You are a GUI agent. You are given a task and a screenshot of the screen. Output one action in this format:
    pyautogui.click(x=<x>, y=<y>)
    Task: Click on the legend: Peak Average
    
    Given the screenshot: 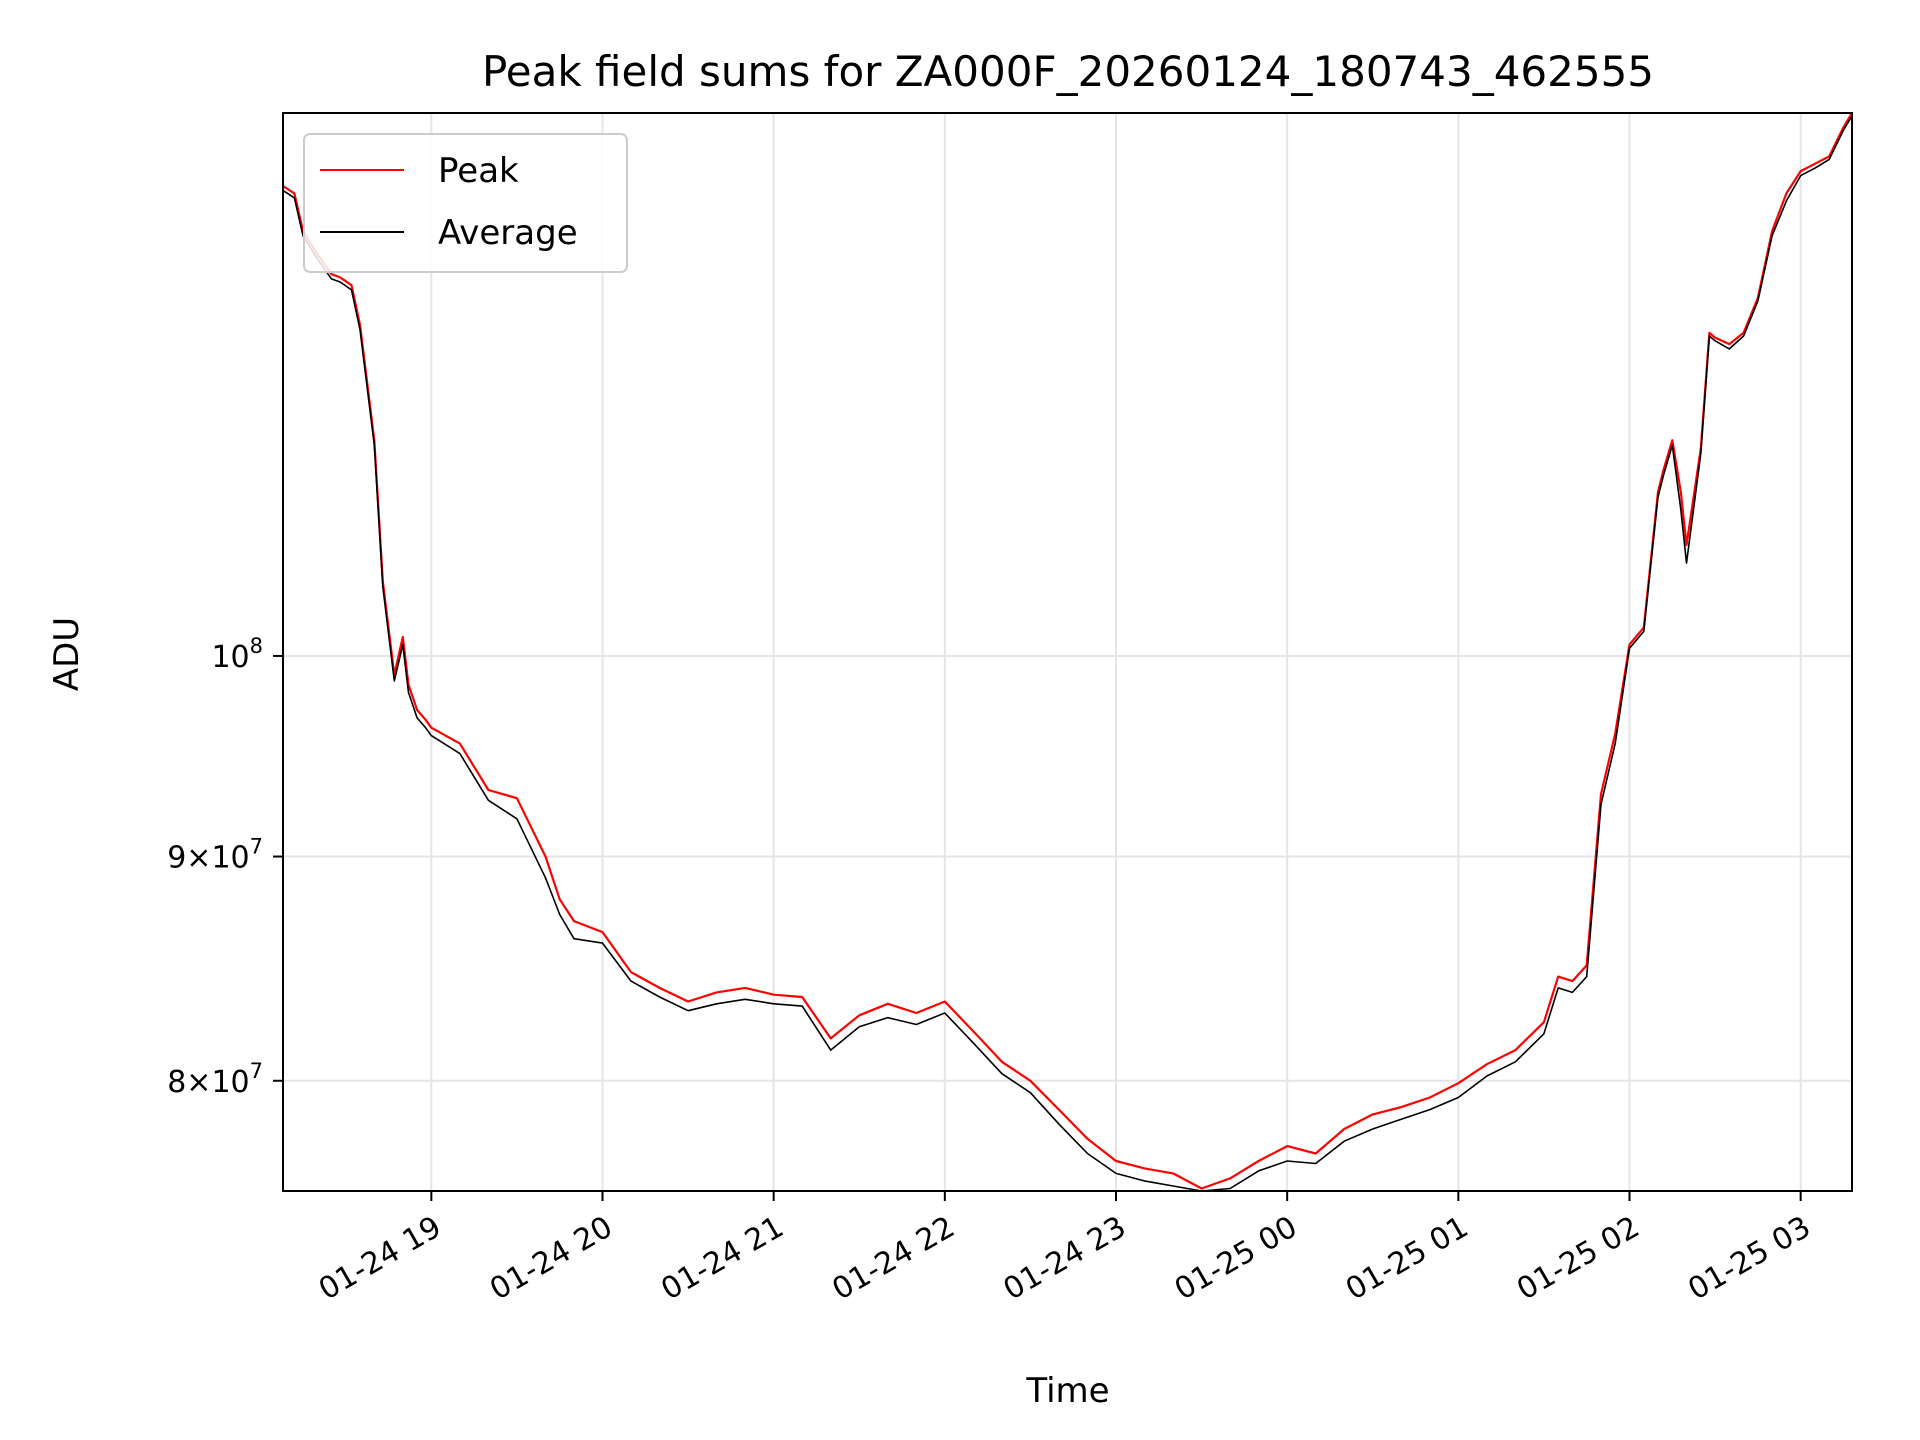 What is the action you would take?
    pyautogui.click(x=465, y=203)
    